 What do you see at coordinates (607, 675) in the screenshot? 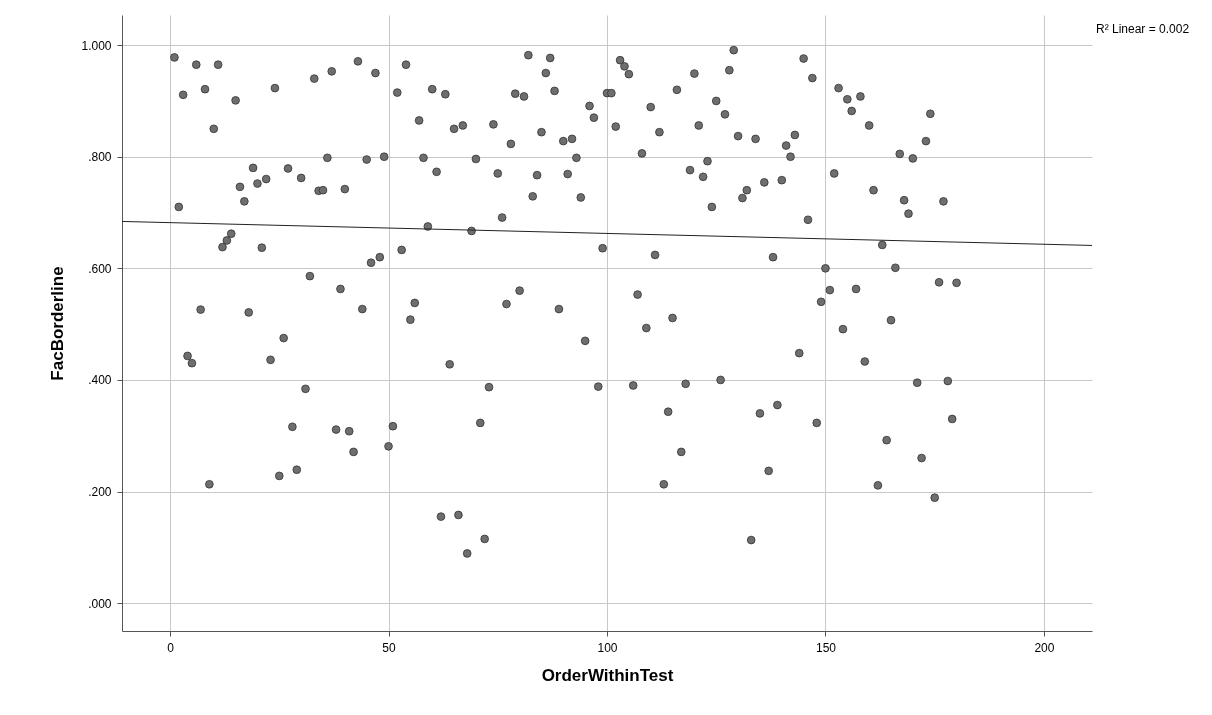
I see `x-axis-title: OrderWithinTest` at bounding box center [607, 675].